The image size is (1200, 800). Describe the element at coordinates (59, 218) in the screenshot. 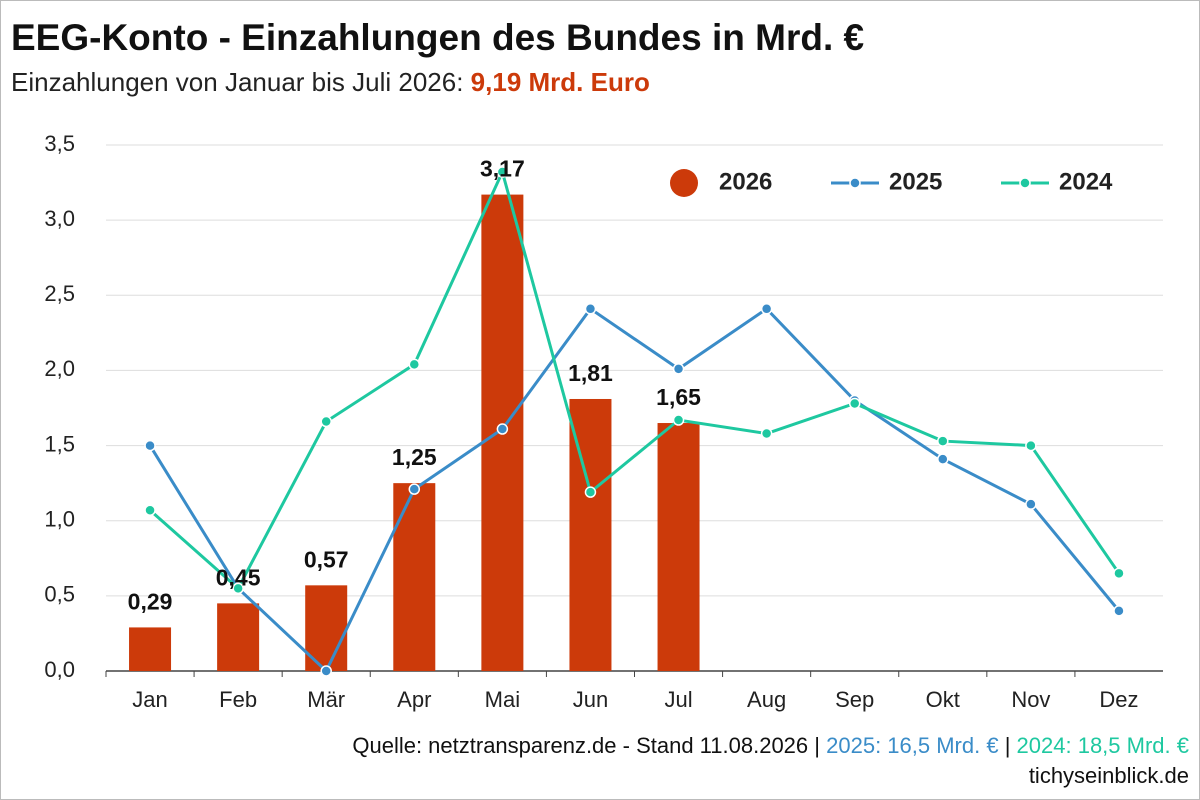

I see `y-tick-label: 3,0` at that location.